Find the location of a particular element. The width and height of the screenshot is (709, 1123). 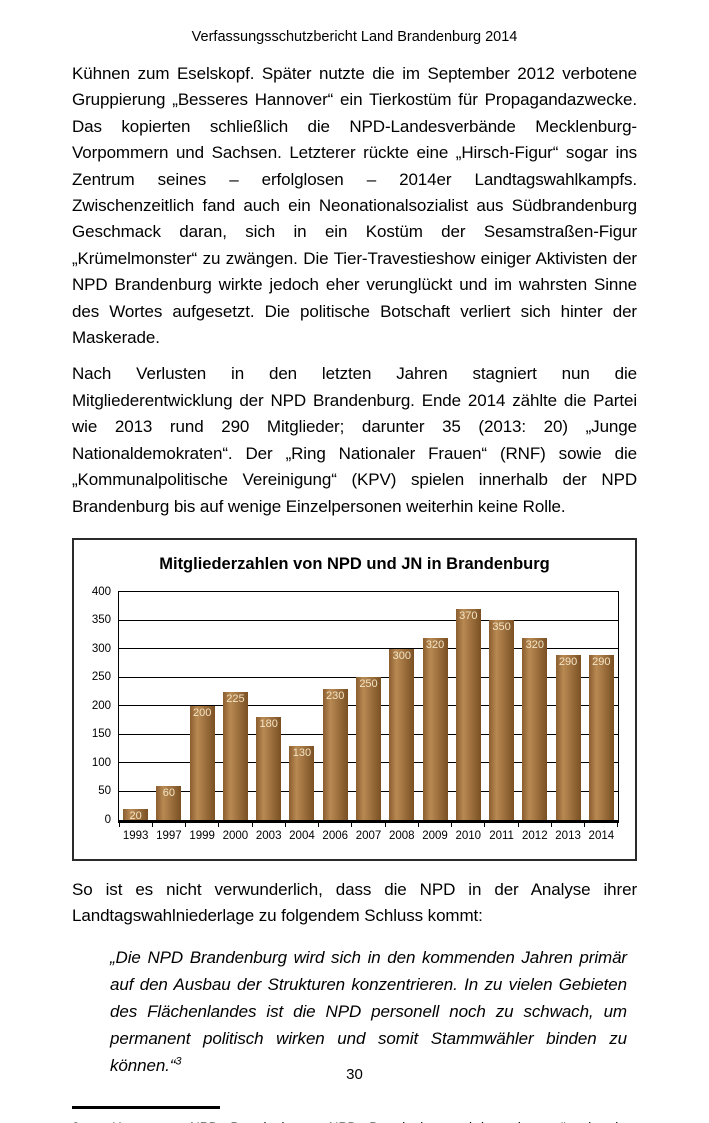

bar-value-label-2004: 130 is located at coordinates (302, 752).